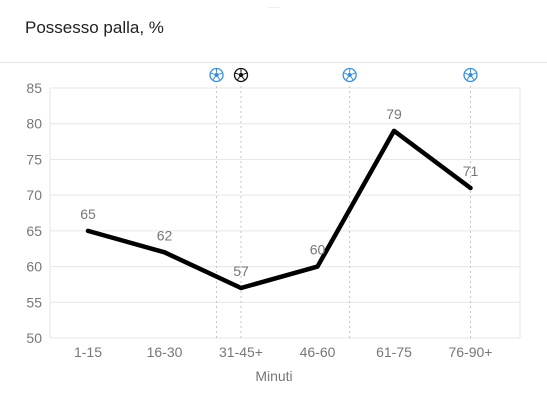  I want to click on y-tick-label: 50, so click(34, 338).